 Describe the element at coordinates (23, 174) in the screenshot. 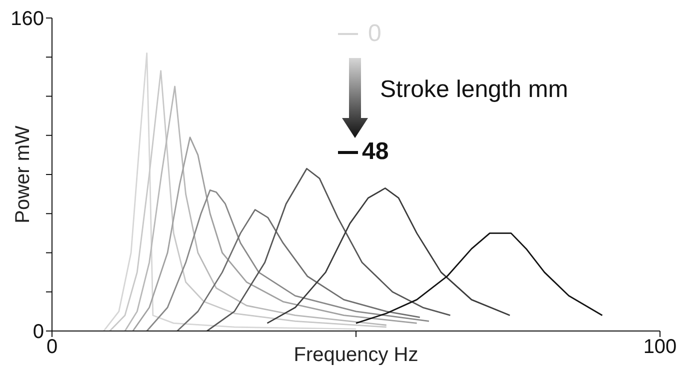

I see `y-axis-title: Power mW` at that location.